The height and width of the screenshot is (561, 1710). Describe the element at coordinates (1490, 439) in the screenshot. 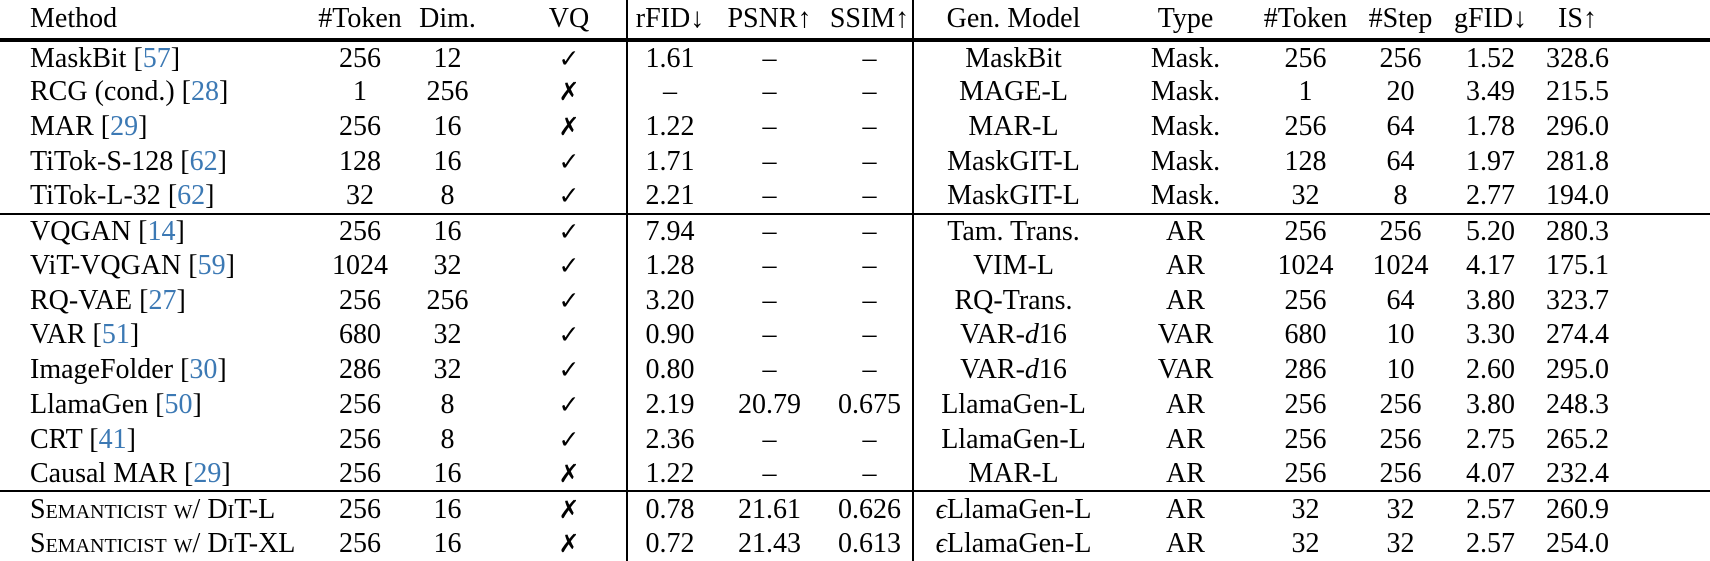

I see `cell-gfid: 2.75` at that location.